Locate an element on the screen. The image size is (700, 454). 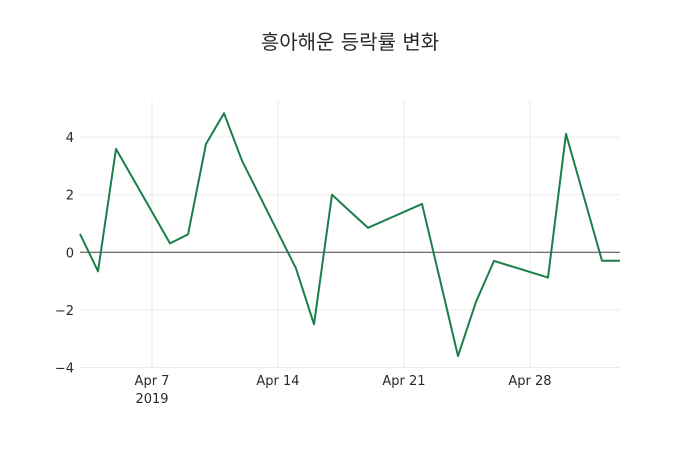
y-tick-label: 4 is located at coordinates (70, 138).